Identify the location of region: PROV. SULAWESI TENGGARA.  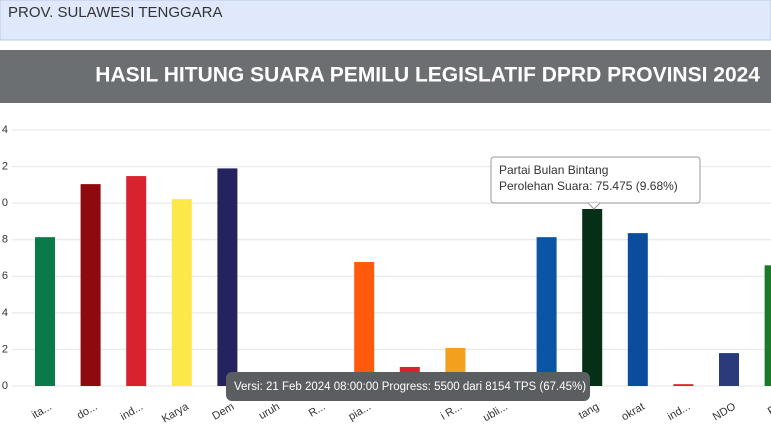
(115, 12).